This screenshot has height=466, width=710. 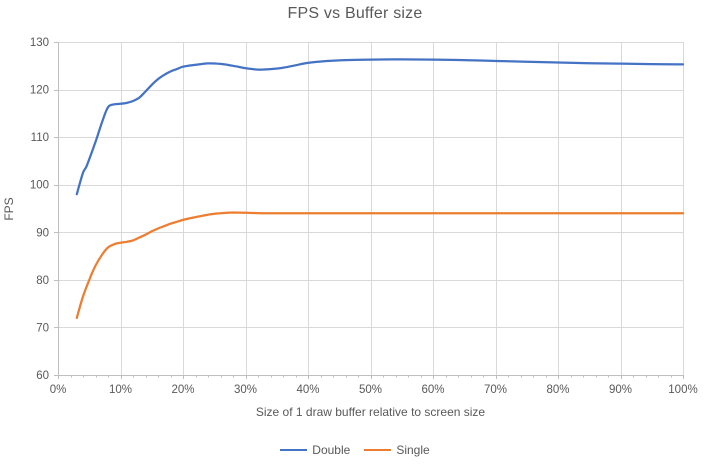 What do you see at coordinates (9, 209) in the screenshot?
I see `y-axis-title: FPS` at bounding box center [9, 209].